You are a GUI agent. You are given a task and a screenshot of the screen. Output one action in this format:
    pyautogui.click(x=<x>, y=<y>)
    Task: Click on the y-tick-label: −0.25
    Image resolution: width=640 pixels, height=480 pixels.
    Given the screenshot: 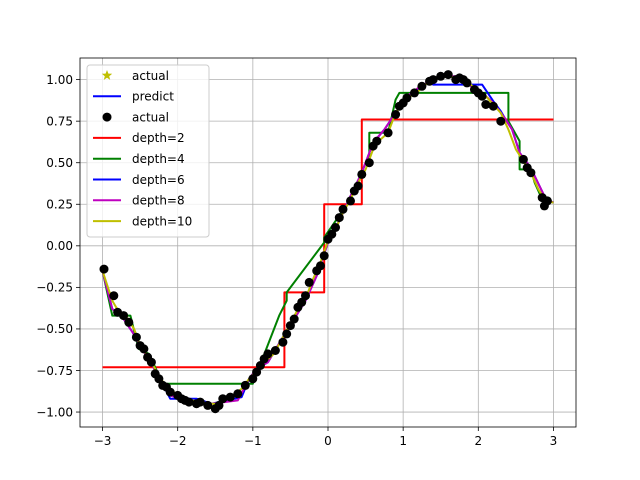 What is the action you would take?
    pyautogui.click(x=54, y=288)
    